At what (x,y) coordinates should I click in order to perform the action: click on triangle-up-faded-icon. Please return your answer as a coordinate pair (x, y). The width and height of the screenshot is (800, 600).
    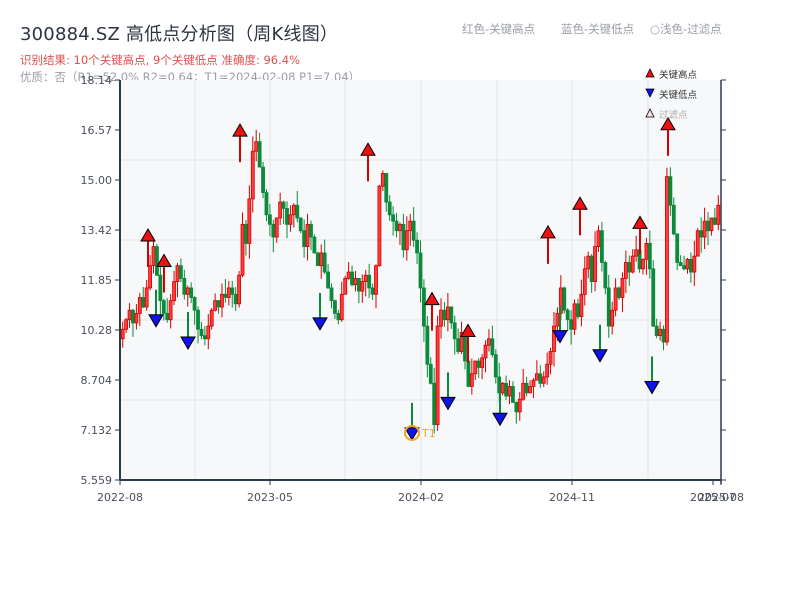
    Looking at the image, I should click on (652, 114).